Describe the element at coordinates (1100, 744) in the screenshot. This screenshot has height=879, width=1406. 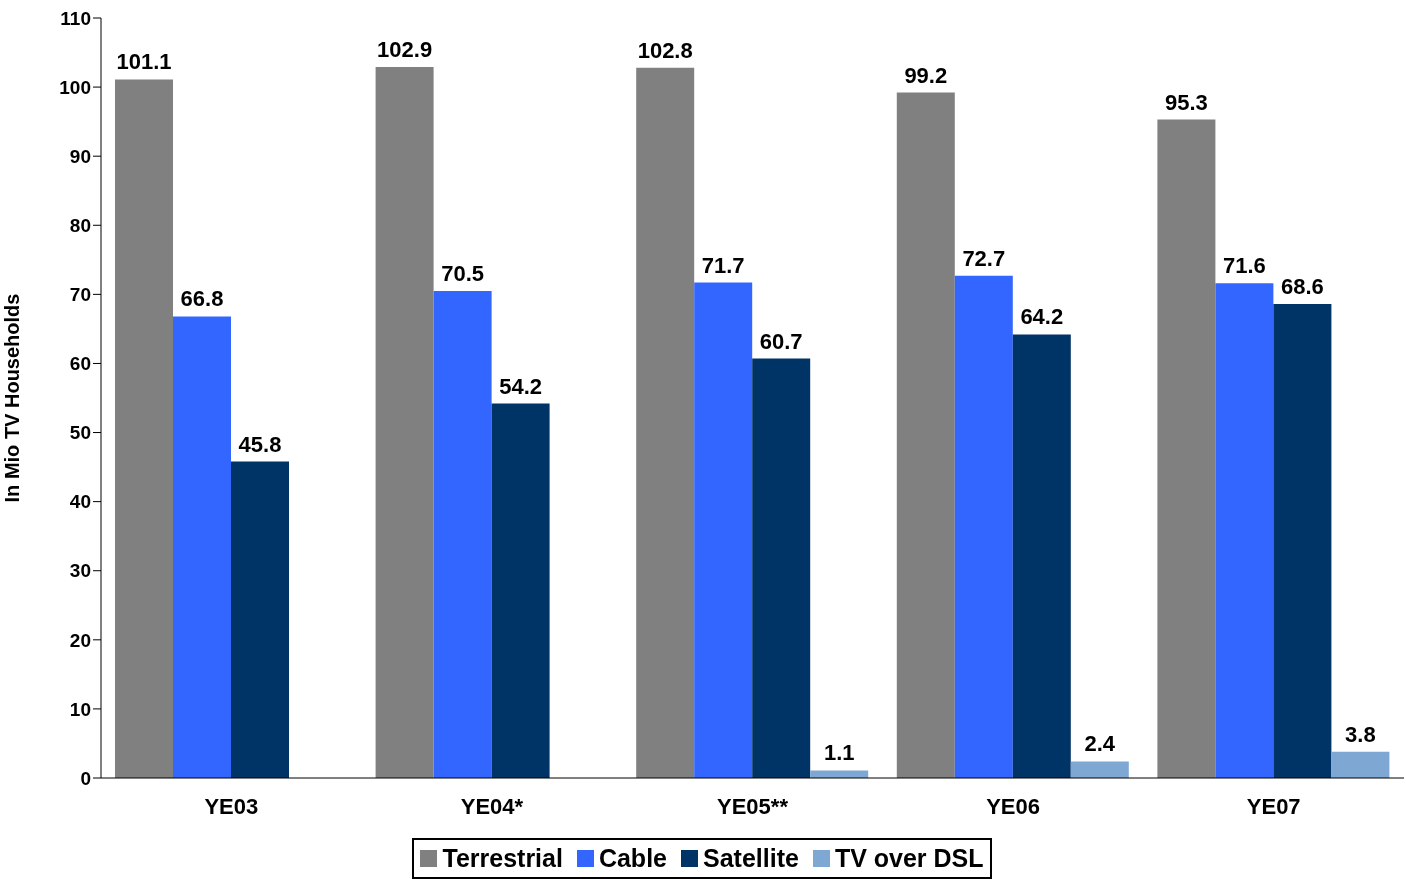
I see `data-label: 2.4` at that location.